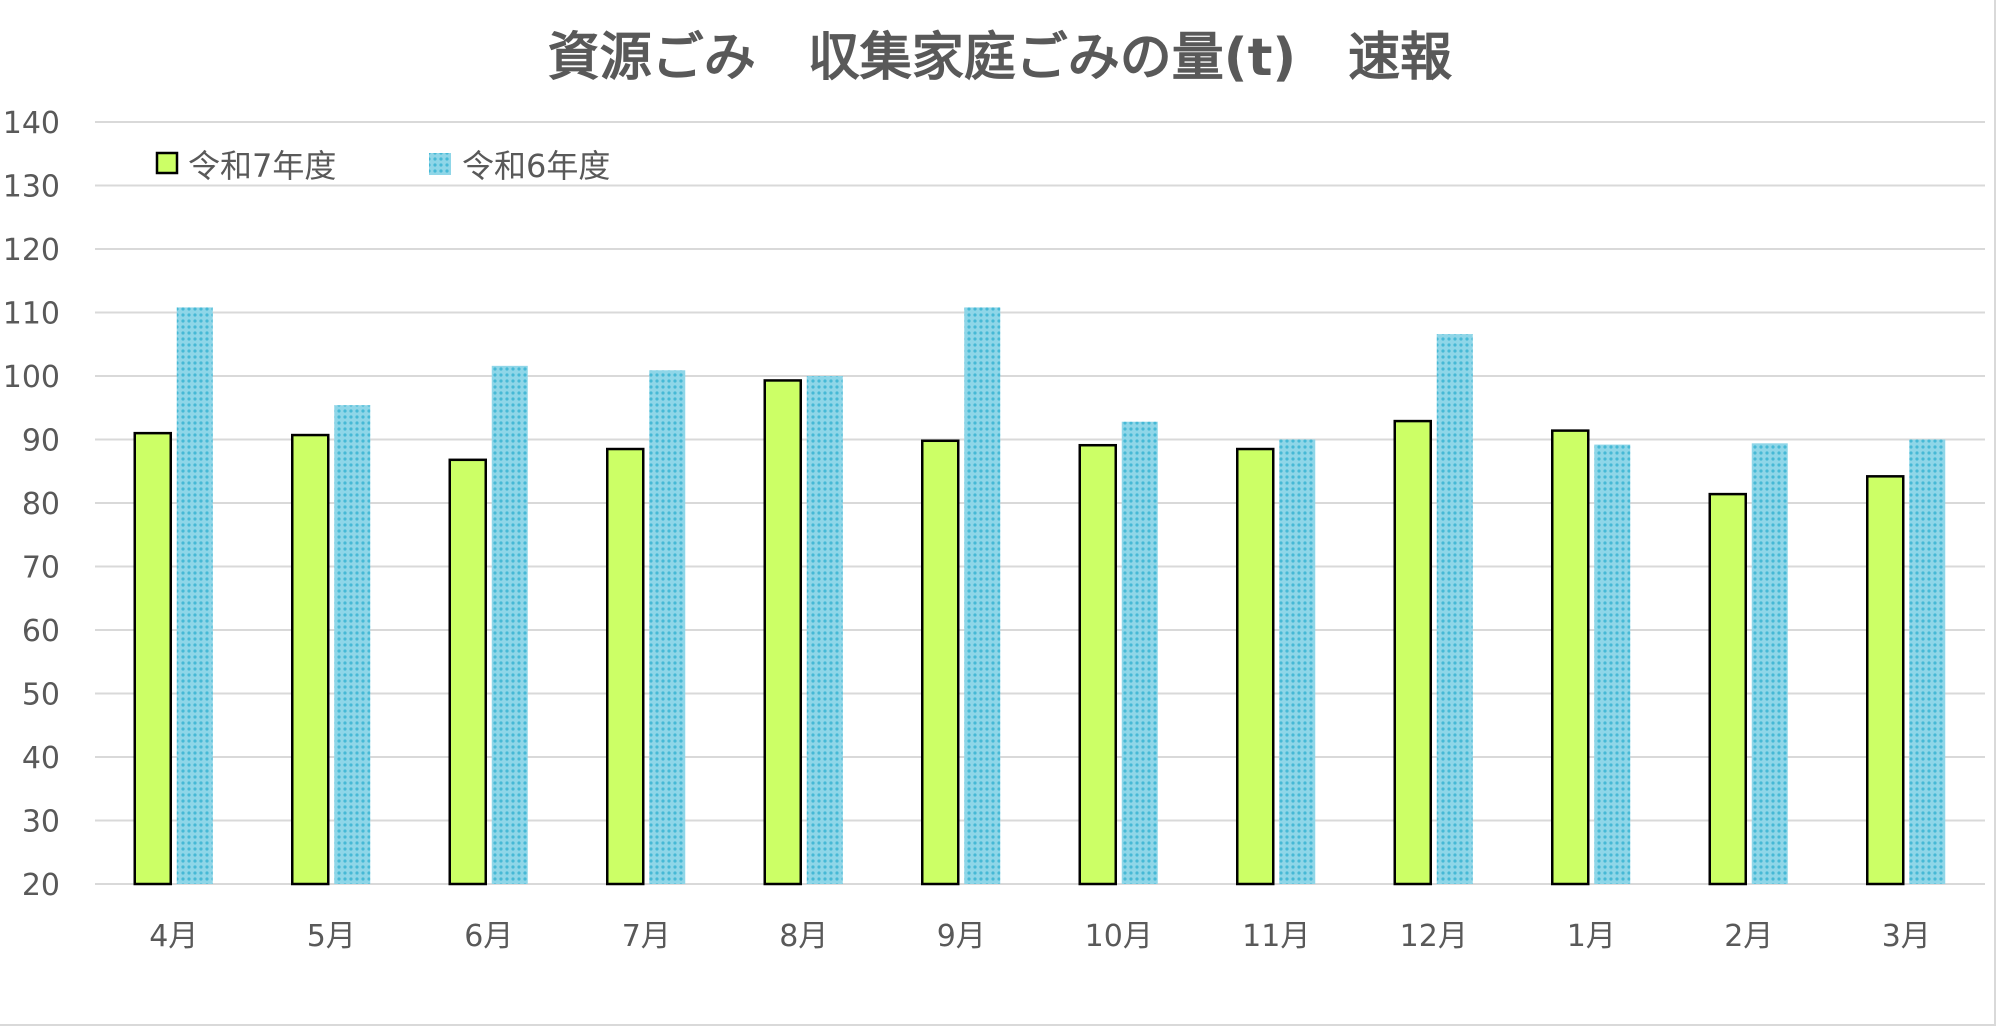 This screenshot has height=1030, width=2000. Describe the element at coordinates (41, 568) in the screenshot. I see `y-tick-label: 70` at that location.